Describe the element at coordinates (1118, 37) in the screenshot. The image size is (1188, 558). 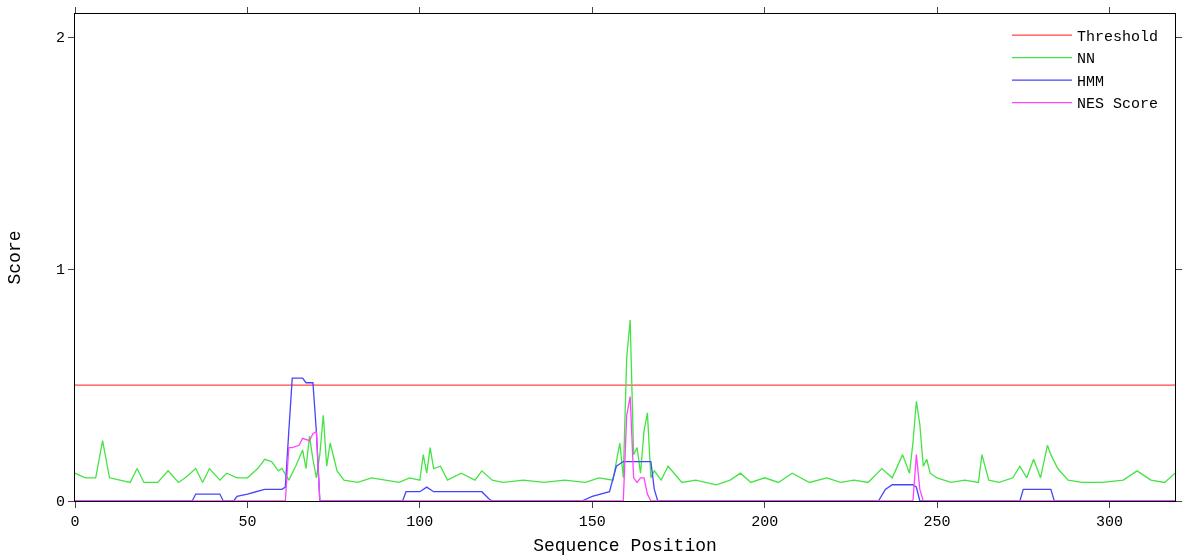
I see `legend-label: Threshold` at that location.